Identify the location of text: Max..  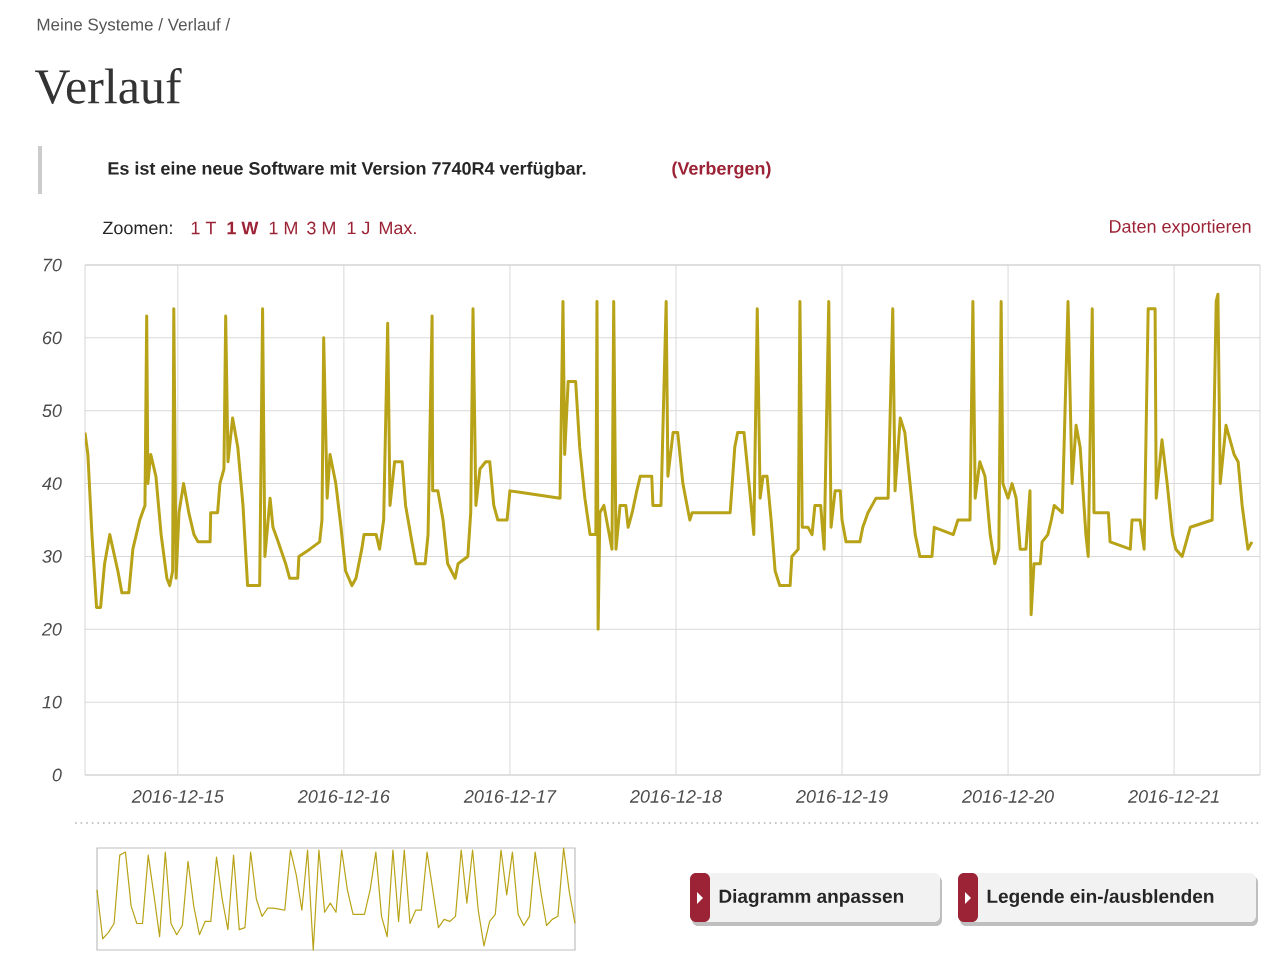
(397, 228).